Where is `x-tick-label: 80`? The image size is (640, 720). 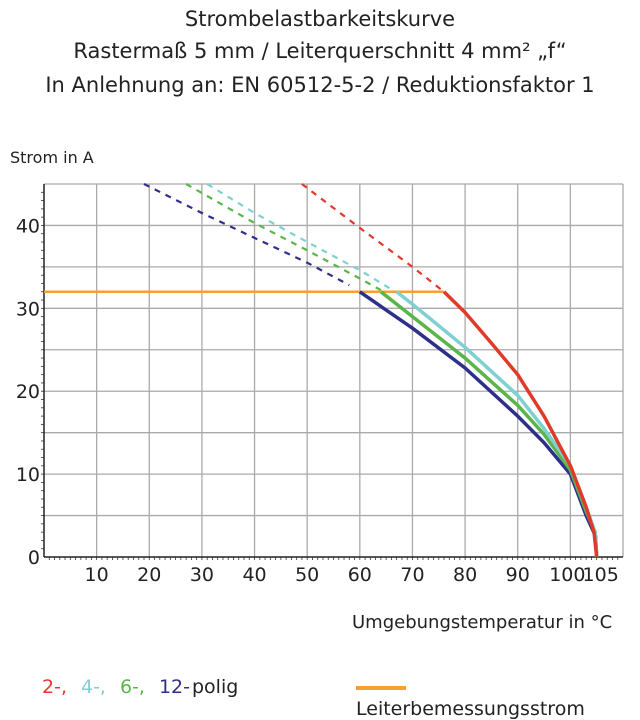
x-tick-label: 80 is located at coordinates (465, 575).